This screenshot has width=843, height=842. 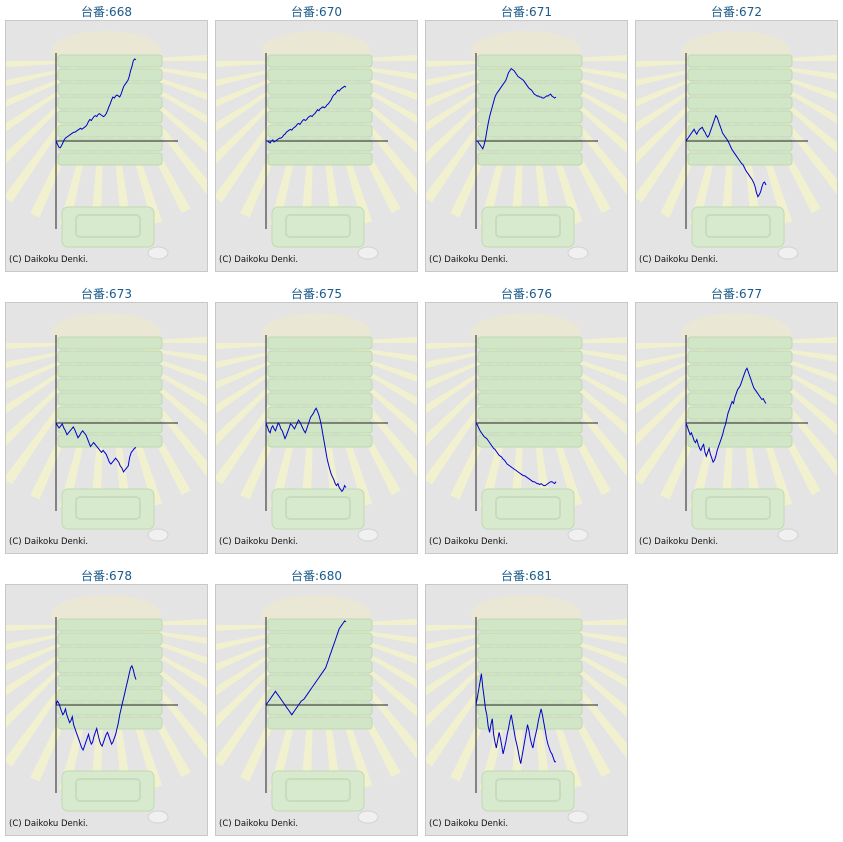 What do you see at coordinates (316, 294) in the screenshot?
I see `chart-title: 台番:675` at bounding box center [316, 294].